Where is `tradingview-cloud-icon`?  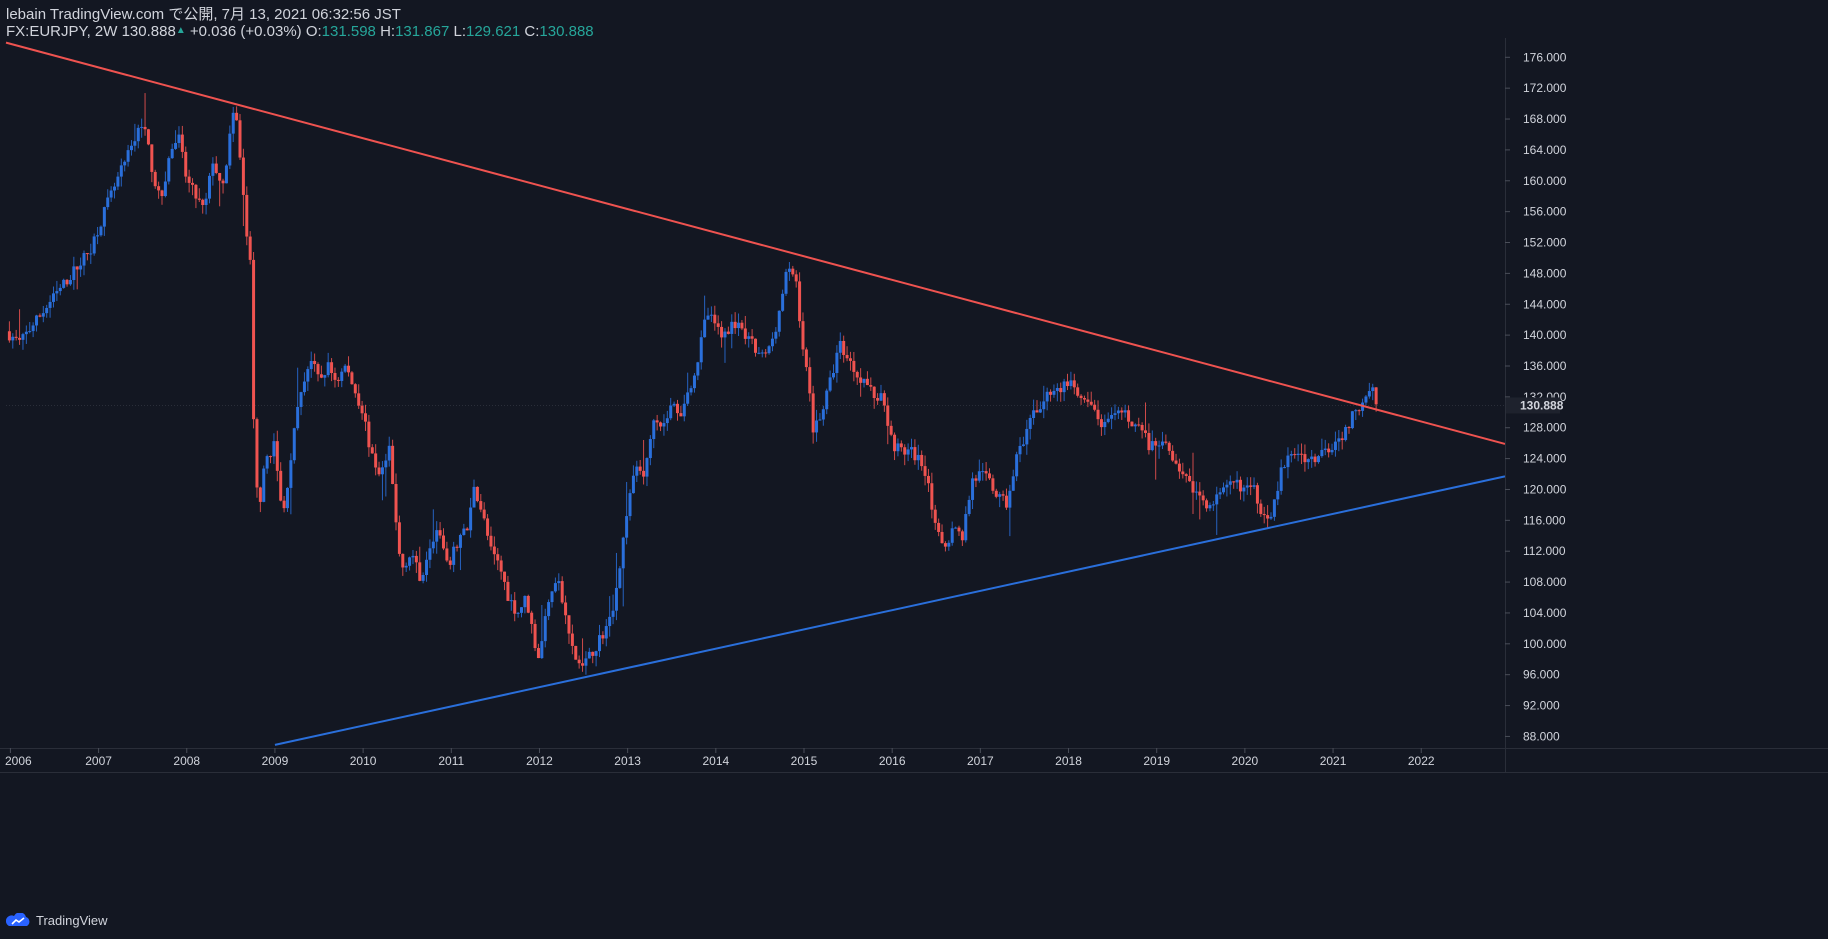 tradingview-cloud-icon is located at coordinates (18, 919).